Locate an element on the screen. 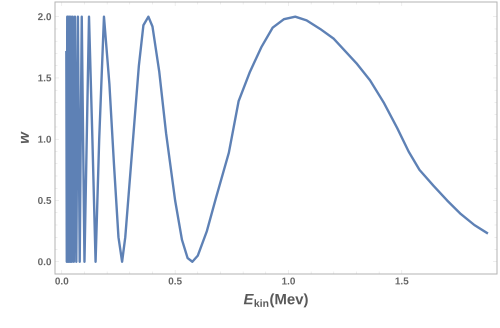 The height and width of the screenshot is (328, 500). x-axis-title: E$_{kin}$(Mev) is located at coordinates (276, 300).